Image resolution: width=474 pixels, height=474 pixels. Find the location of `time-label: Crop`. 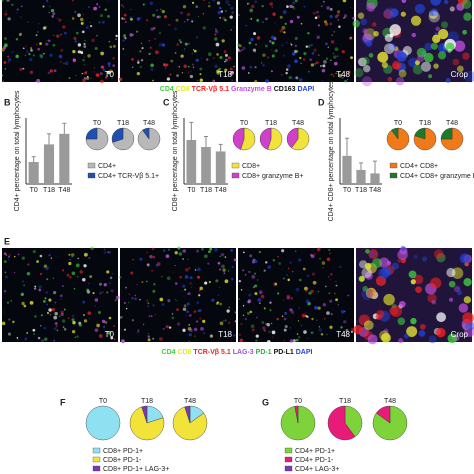

time-label: Crop is located at coordinates (460, 74).